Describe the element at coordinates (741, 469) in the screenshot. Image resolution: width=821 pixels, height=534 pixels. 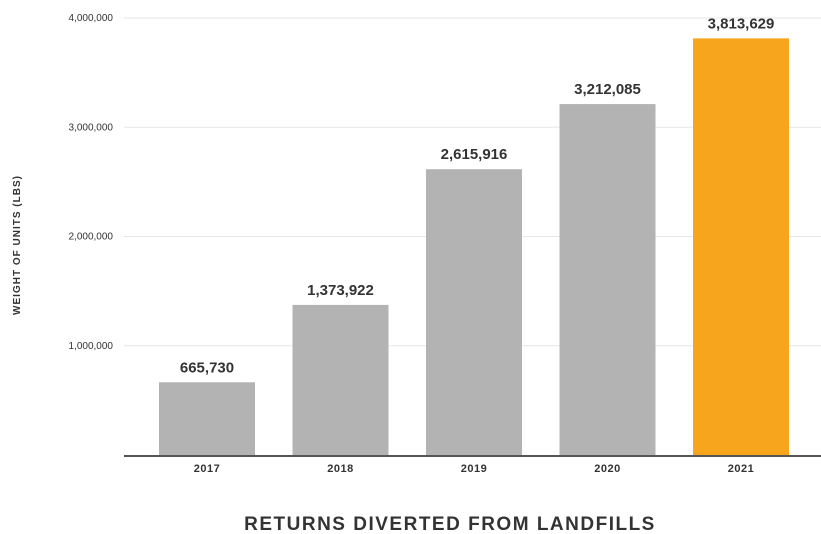
I see `x-tick-label: 2021` at that location.